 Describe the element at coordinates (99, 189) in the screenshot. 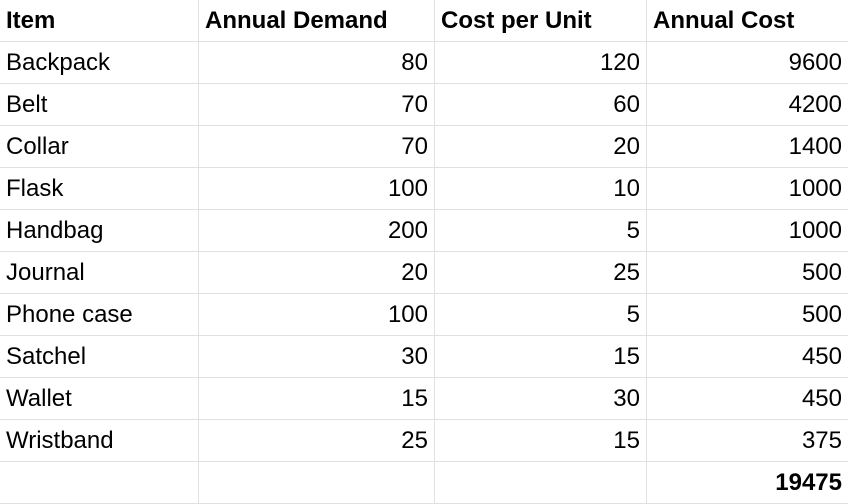

I see `cell-item: Flask` at that location.